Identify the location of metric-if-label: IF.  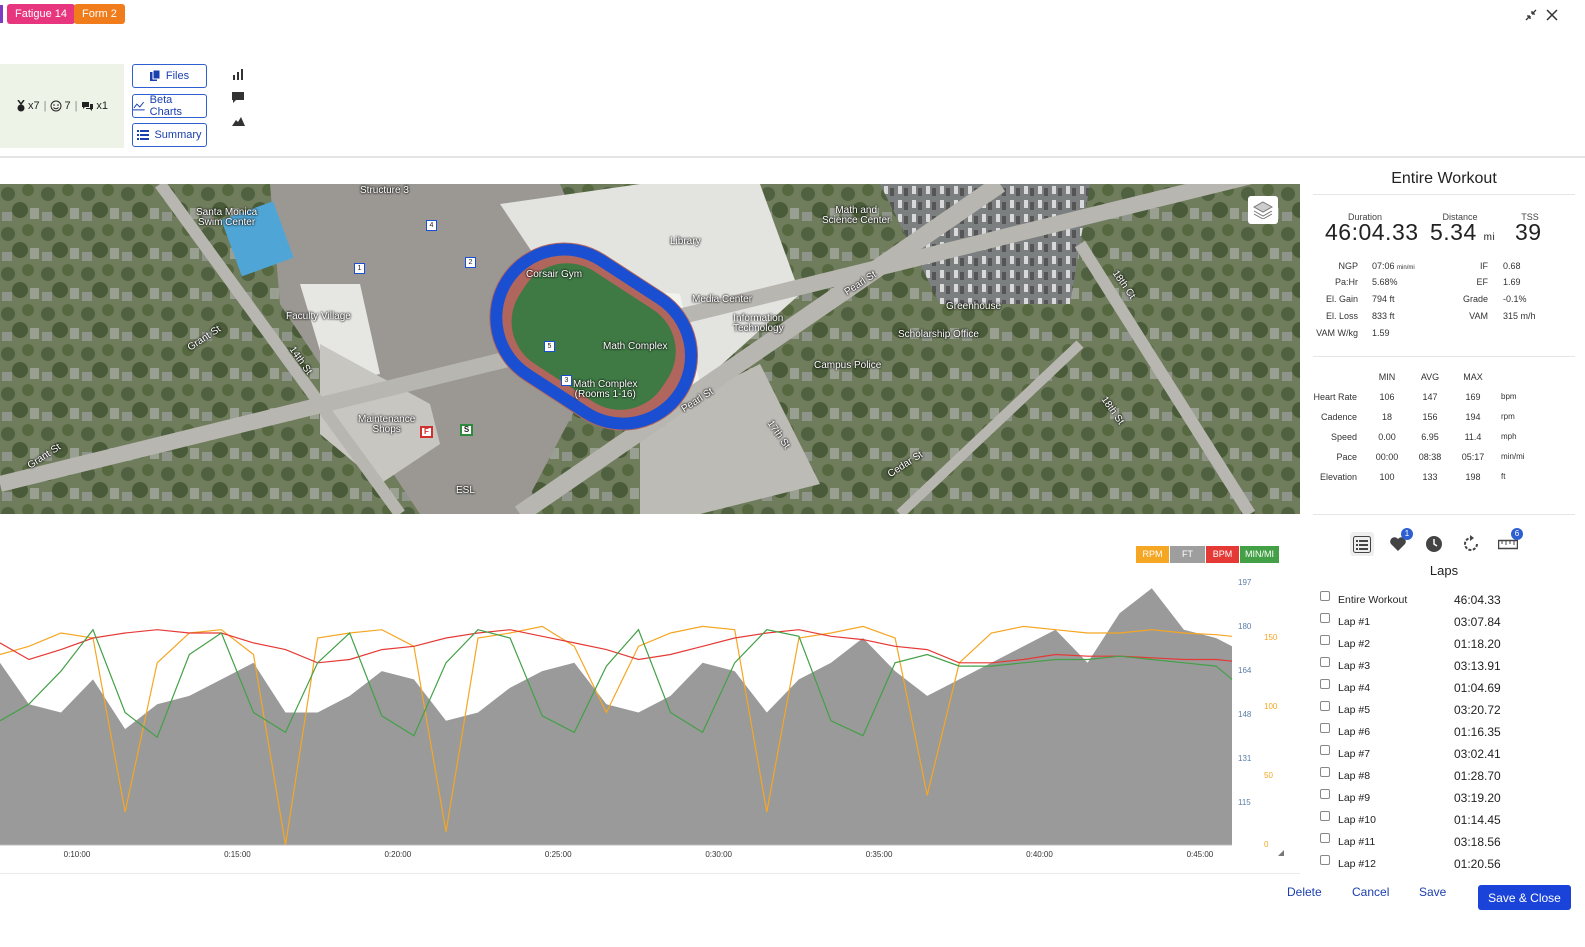
(1484, 266).